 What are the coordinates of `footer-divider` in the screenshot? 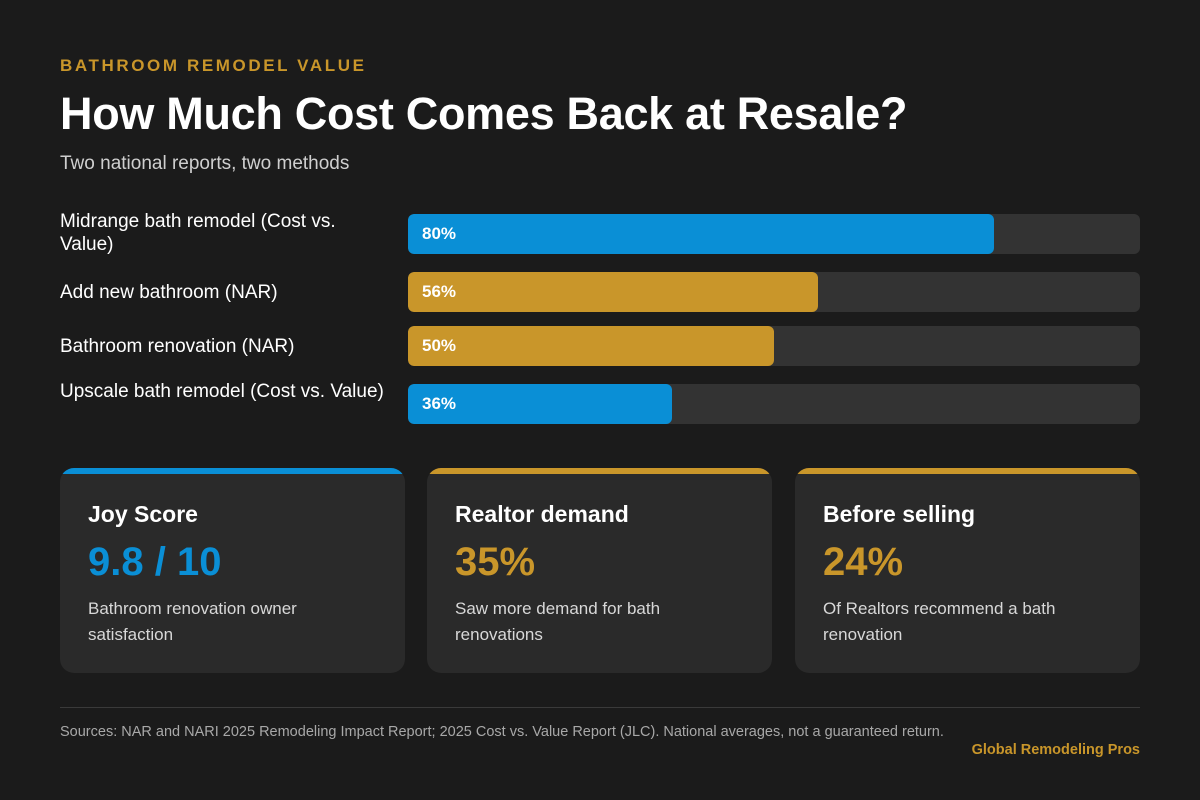 It's located at (600, 707).